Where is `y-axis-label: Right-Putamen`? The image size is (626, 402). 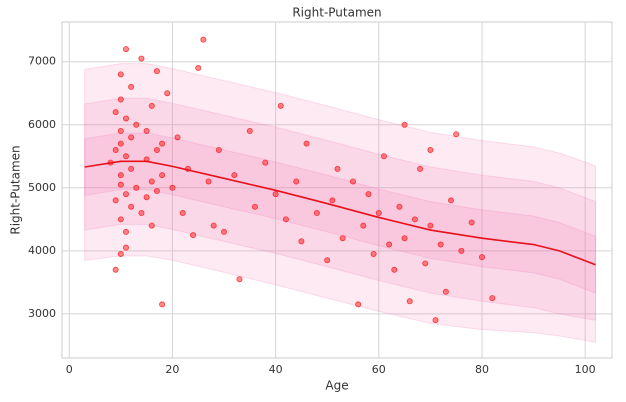 y-axis-label: Right-Putamen is located at coordinates (16, 189).